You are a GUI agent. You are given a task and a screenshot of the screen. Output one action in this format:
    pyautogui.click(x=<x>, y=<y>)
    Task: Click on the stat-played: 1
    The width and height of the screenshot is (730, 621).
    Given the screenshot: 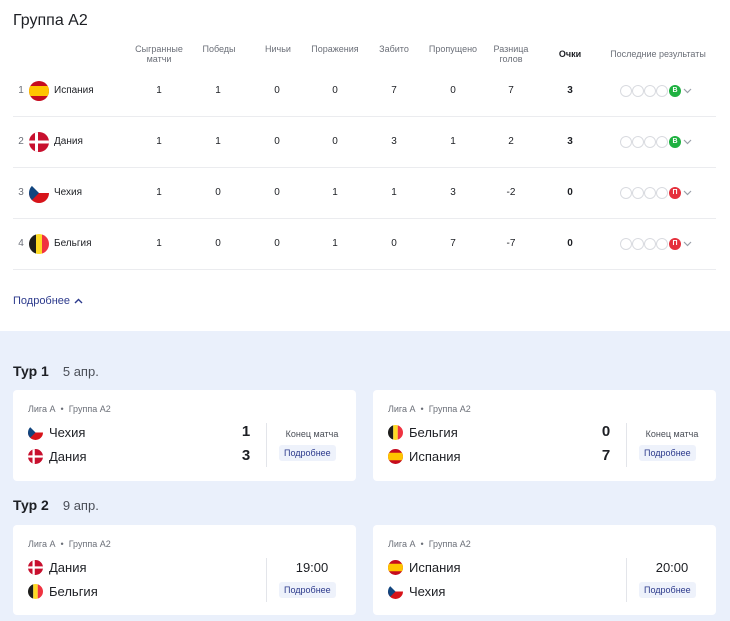 What is the action you would take?
    pyautogui.click(x=159, y=243)
    